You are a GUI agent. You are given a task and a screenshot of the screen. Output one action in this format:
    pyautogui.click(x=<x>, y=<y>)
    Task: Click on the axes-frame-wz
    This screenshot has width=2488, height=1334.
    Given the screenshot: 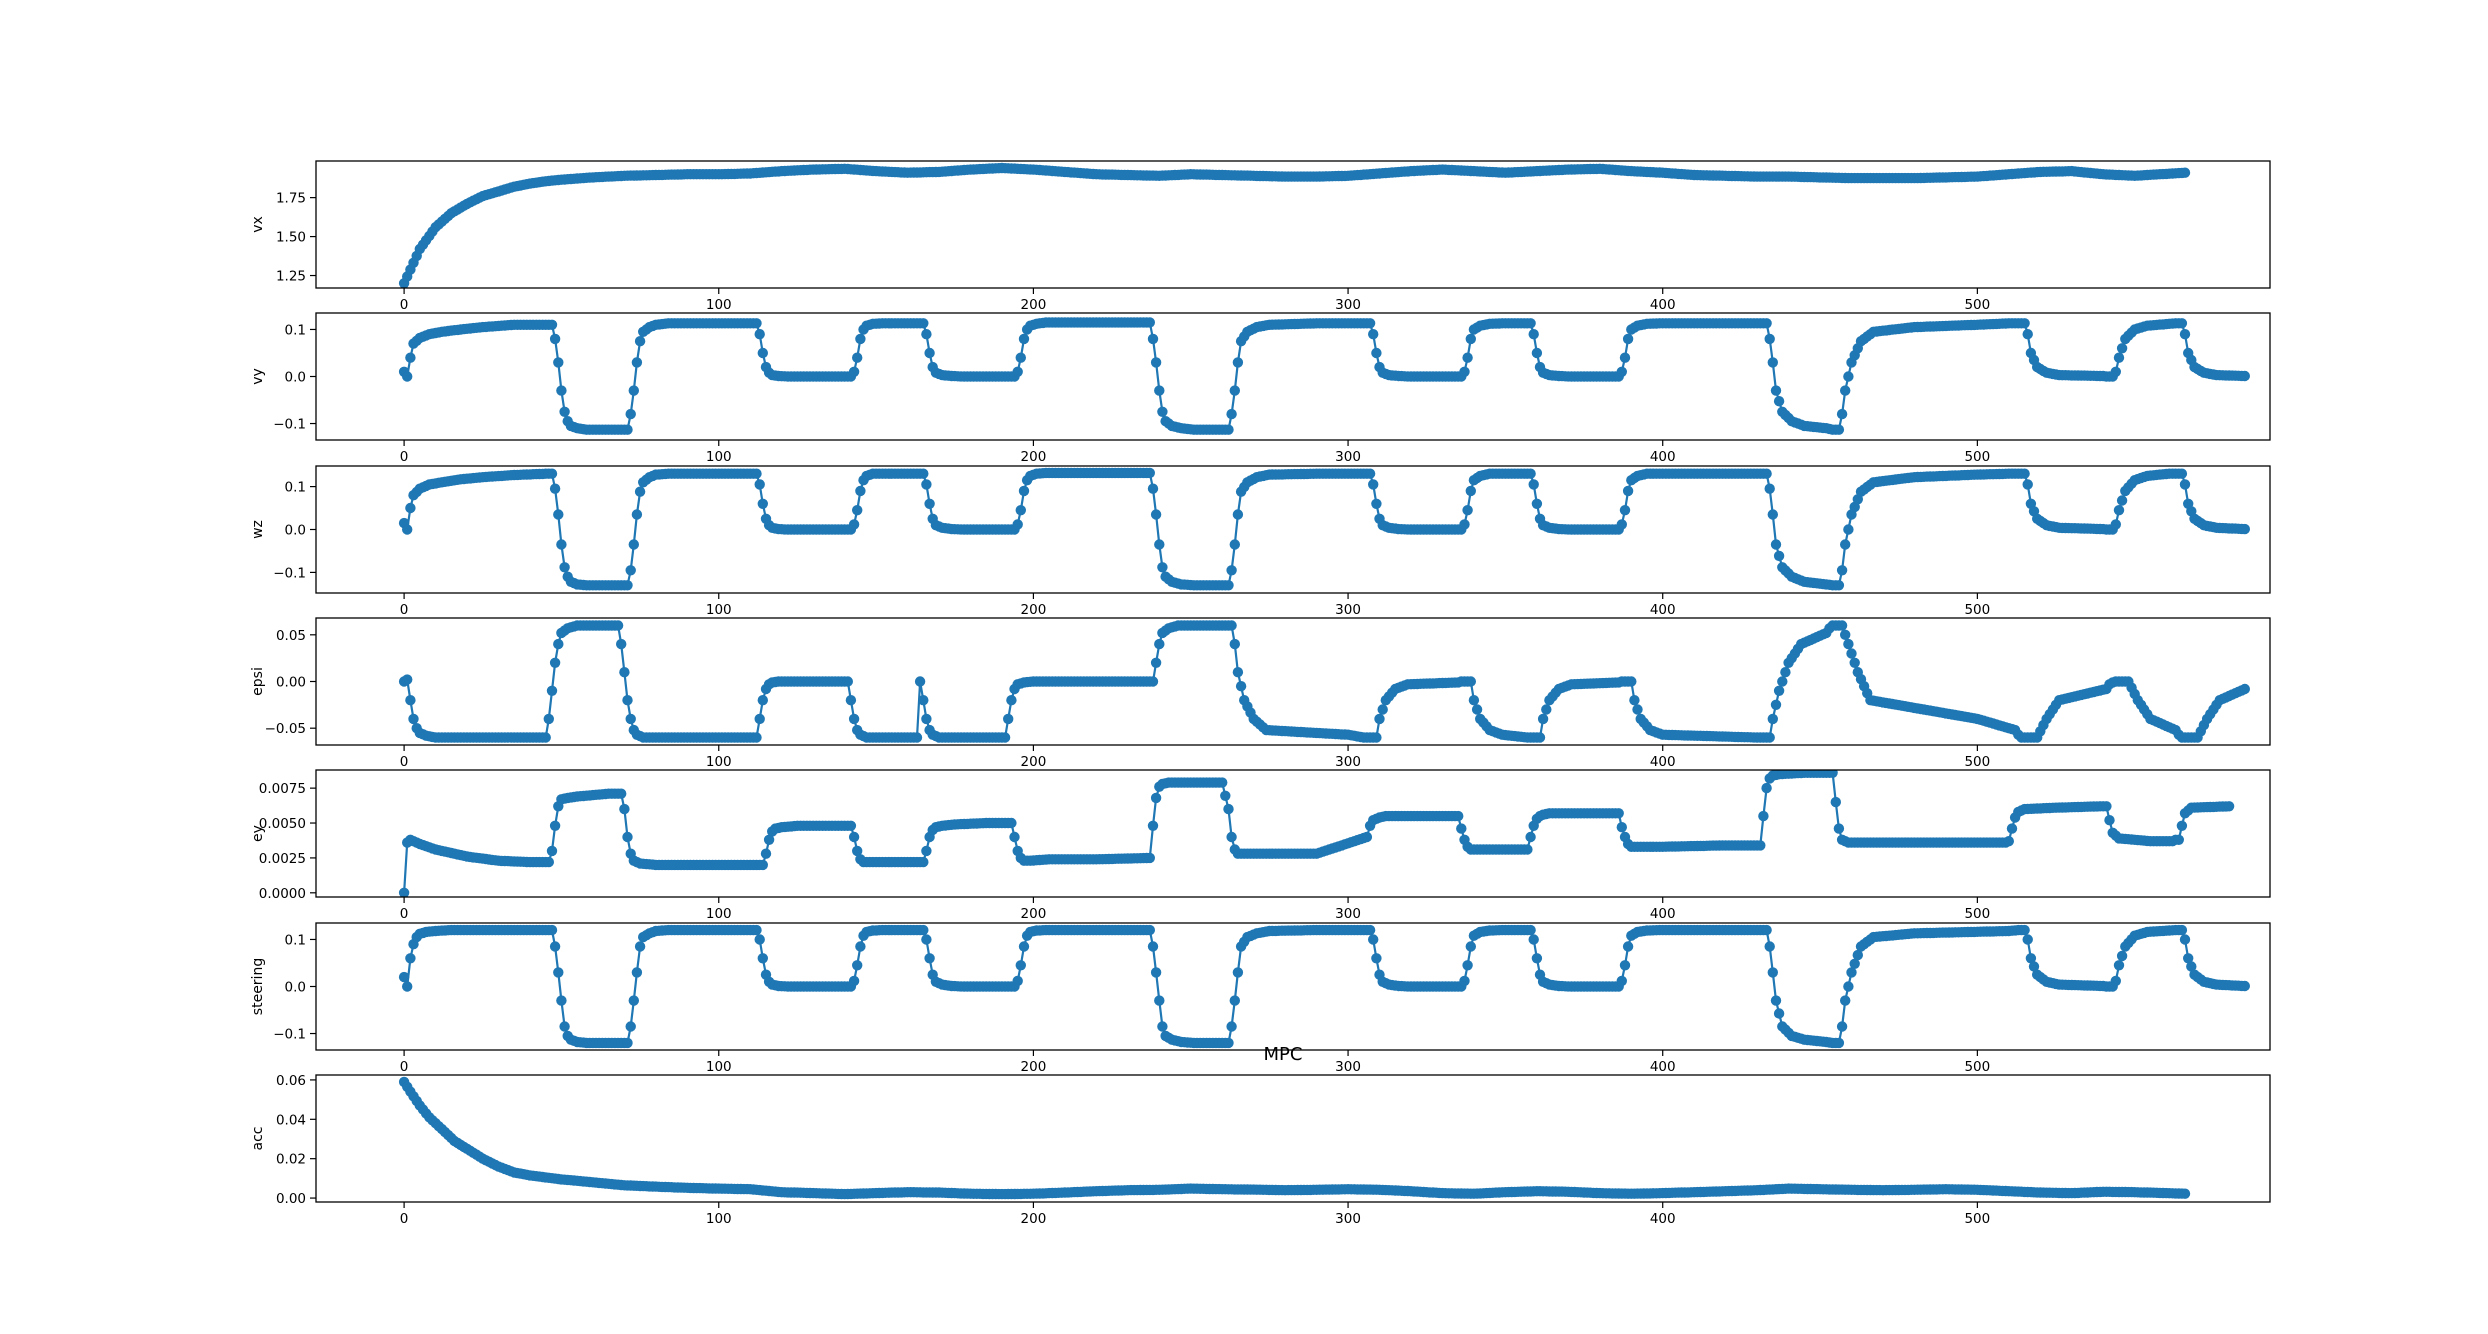 What is the action you would take?
    pyautogui.click(x=1293, y=529)
    